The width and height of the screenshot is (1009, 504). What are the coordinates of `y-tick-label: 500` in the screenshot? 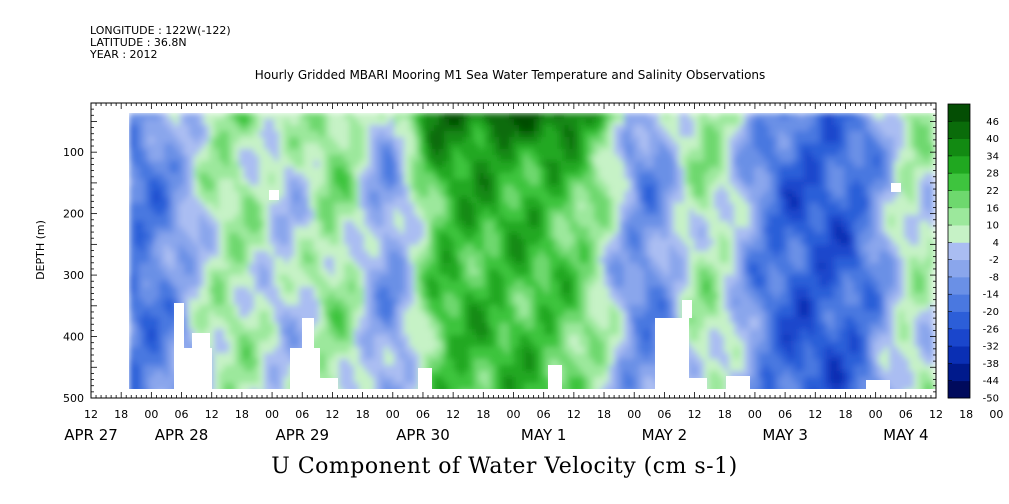 It's located at (73, 398).